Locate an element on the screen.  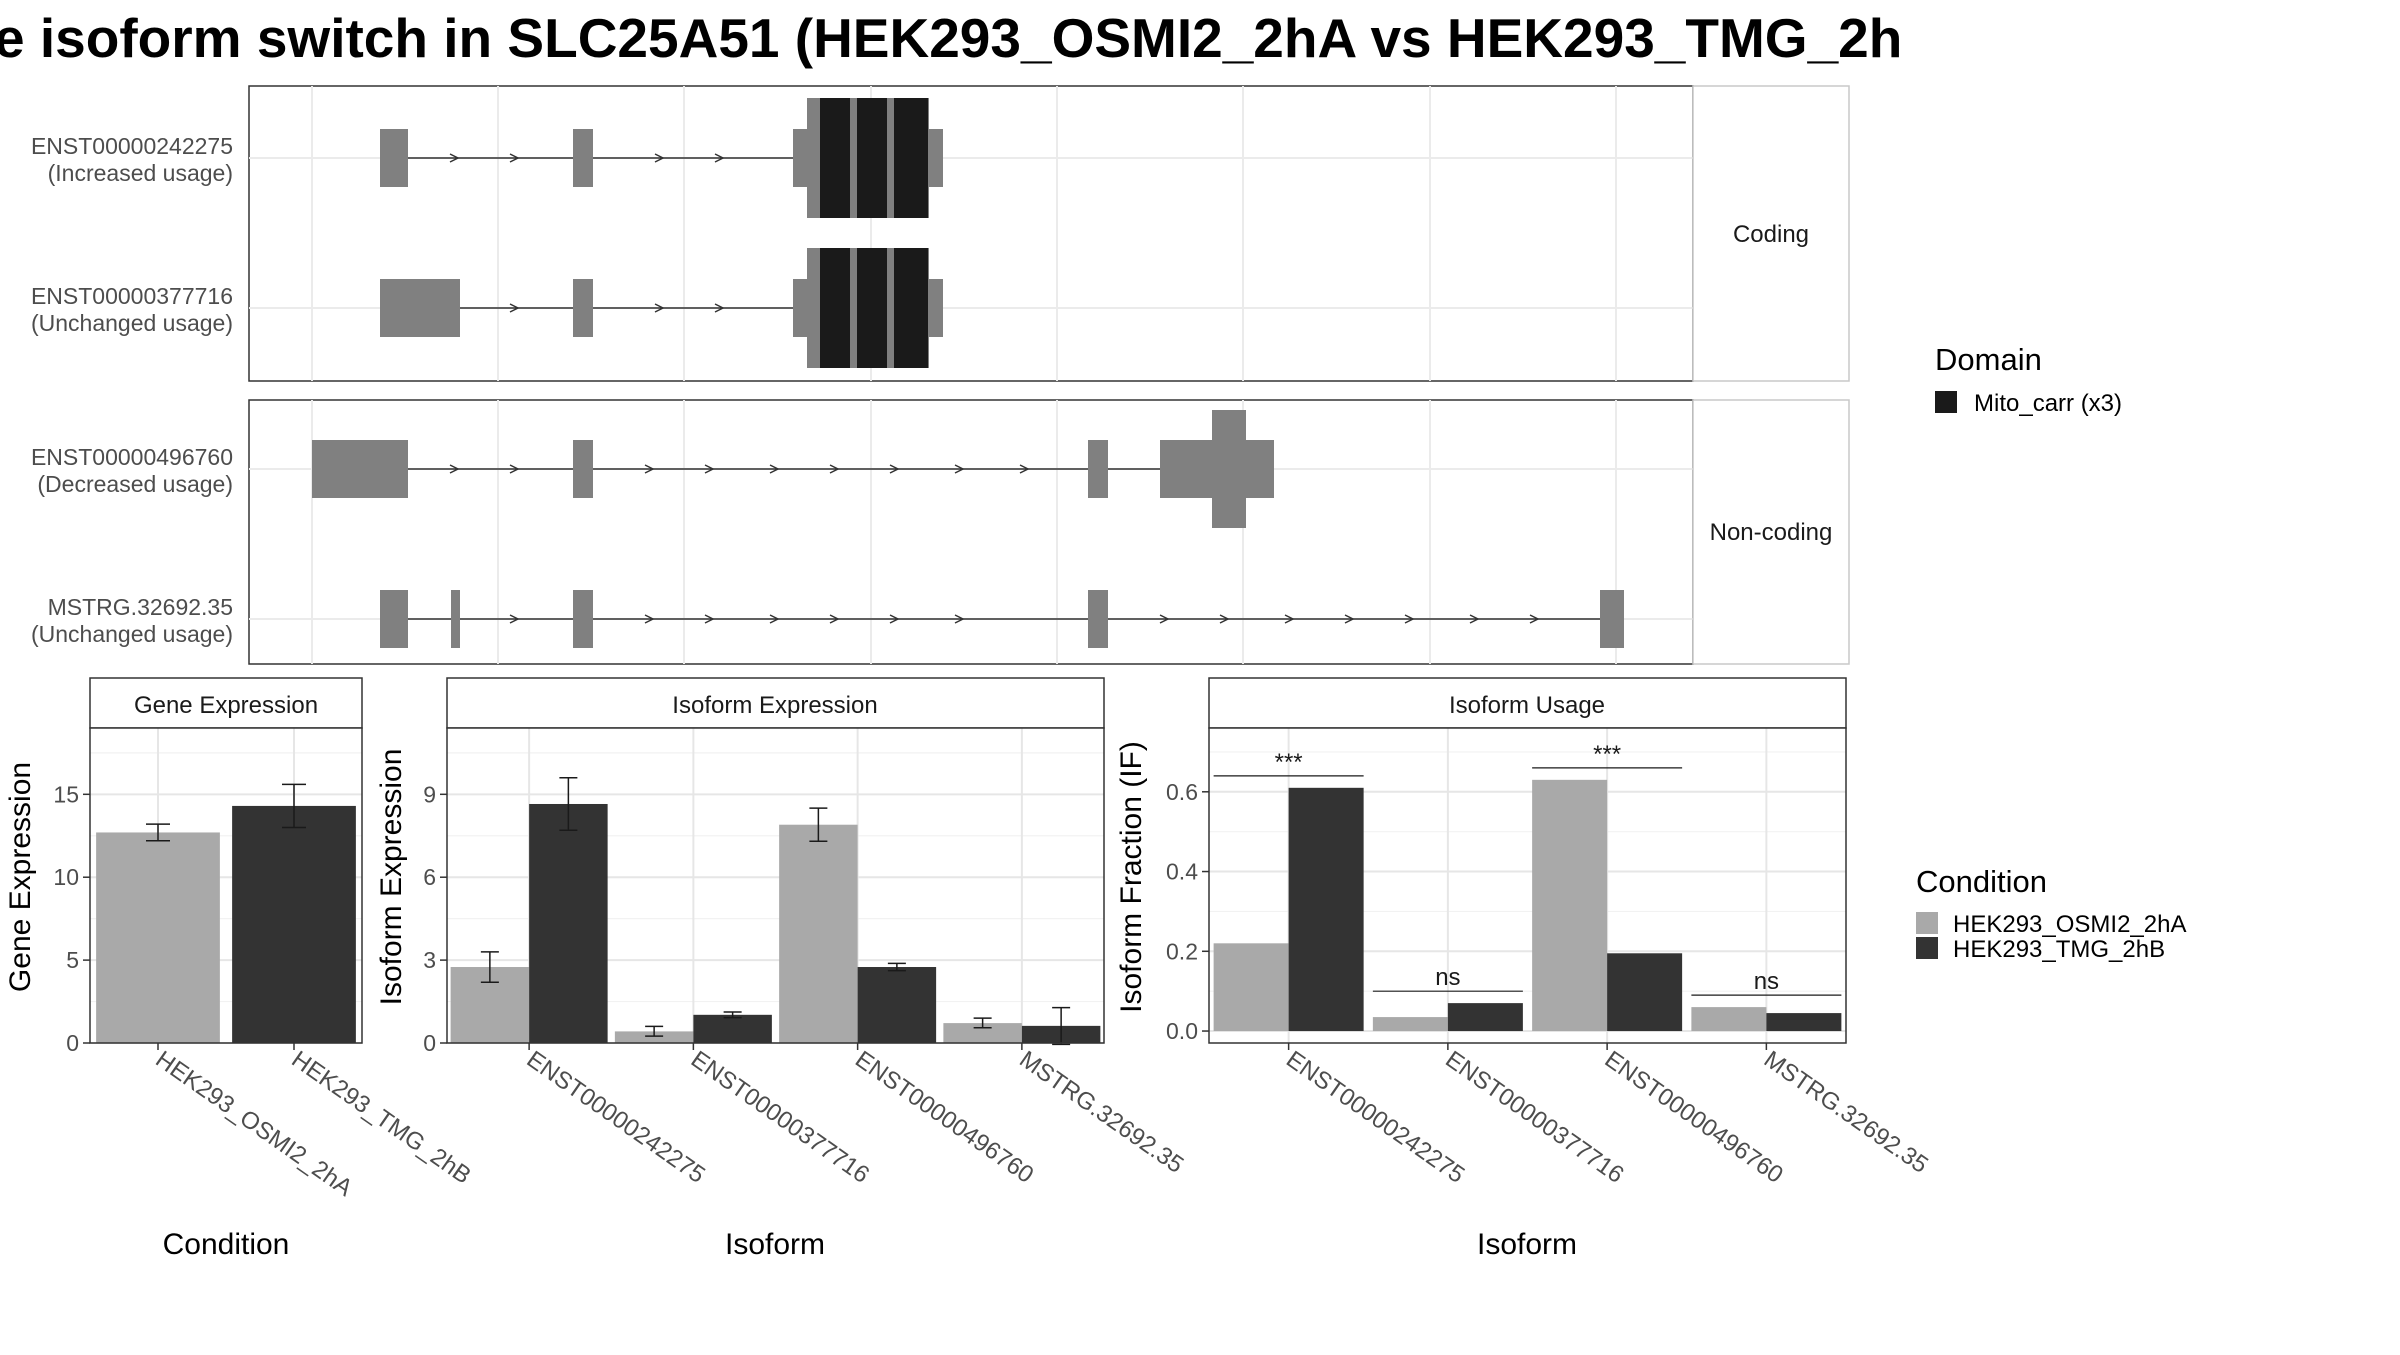
structure-panel-coding is located at coordinates (971, 233).